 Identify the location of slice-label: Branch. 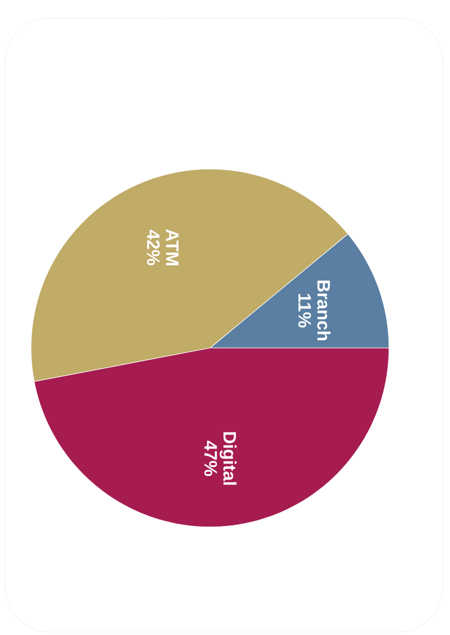
(324, 310).